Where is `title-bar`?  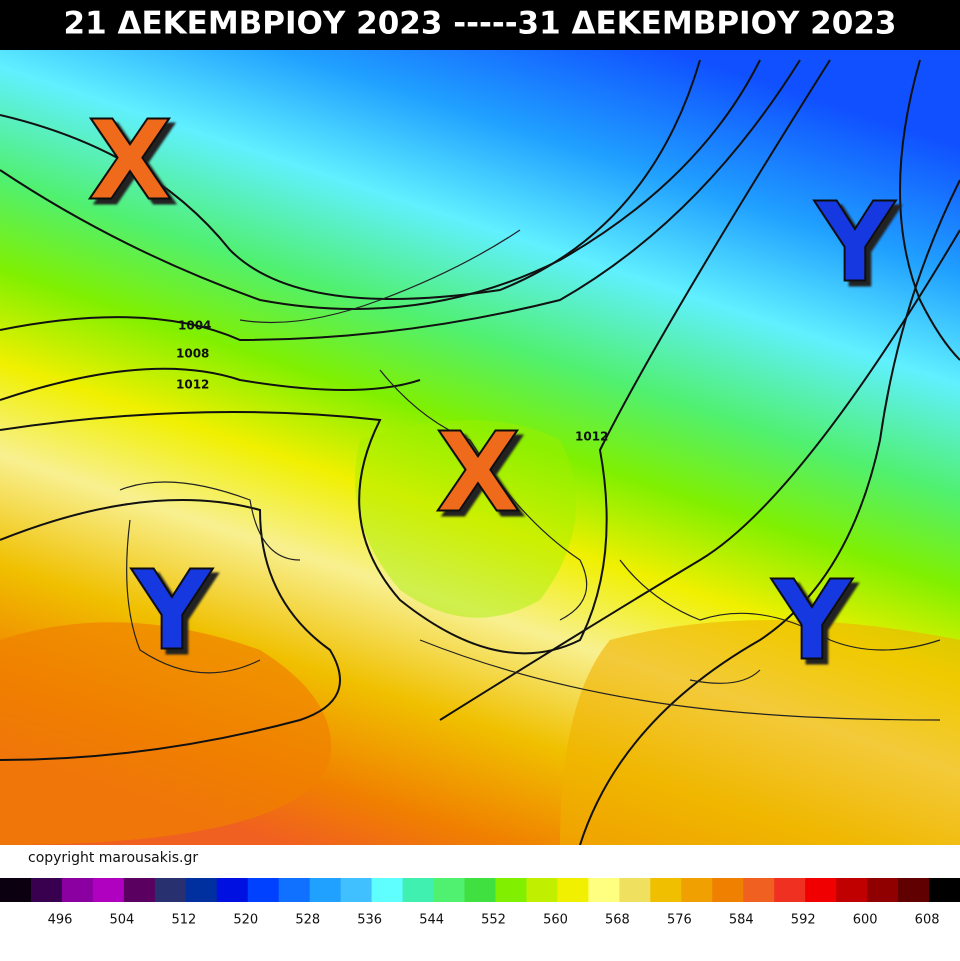 title-bar is located at coordinates (480, 25).